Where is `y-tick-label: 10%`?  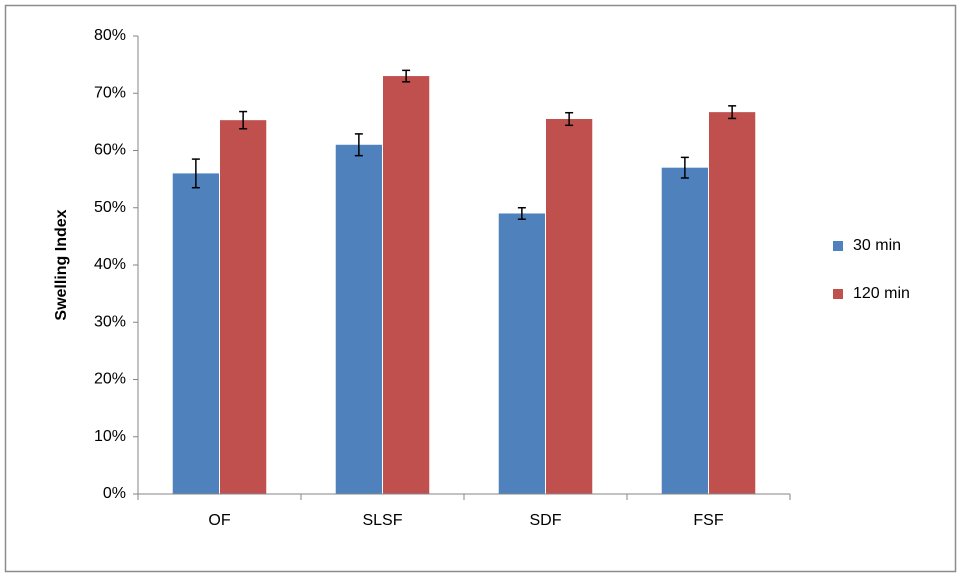
y-tick-label: 10% is located at coordinates (110, 436).